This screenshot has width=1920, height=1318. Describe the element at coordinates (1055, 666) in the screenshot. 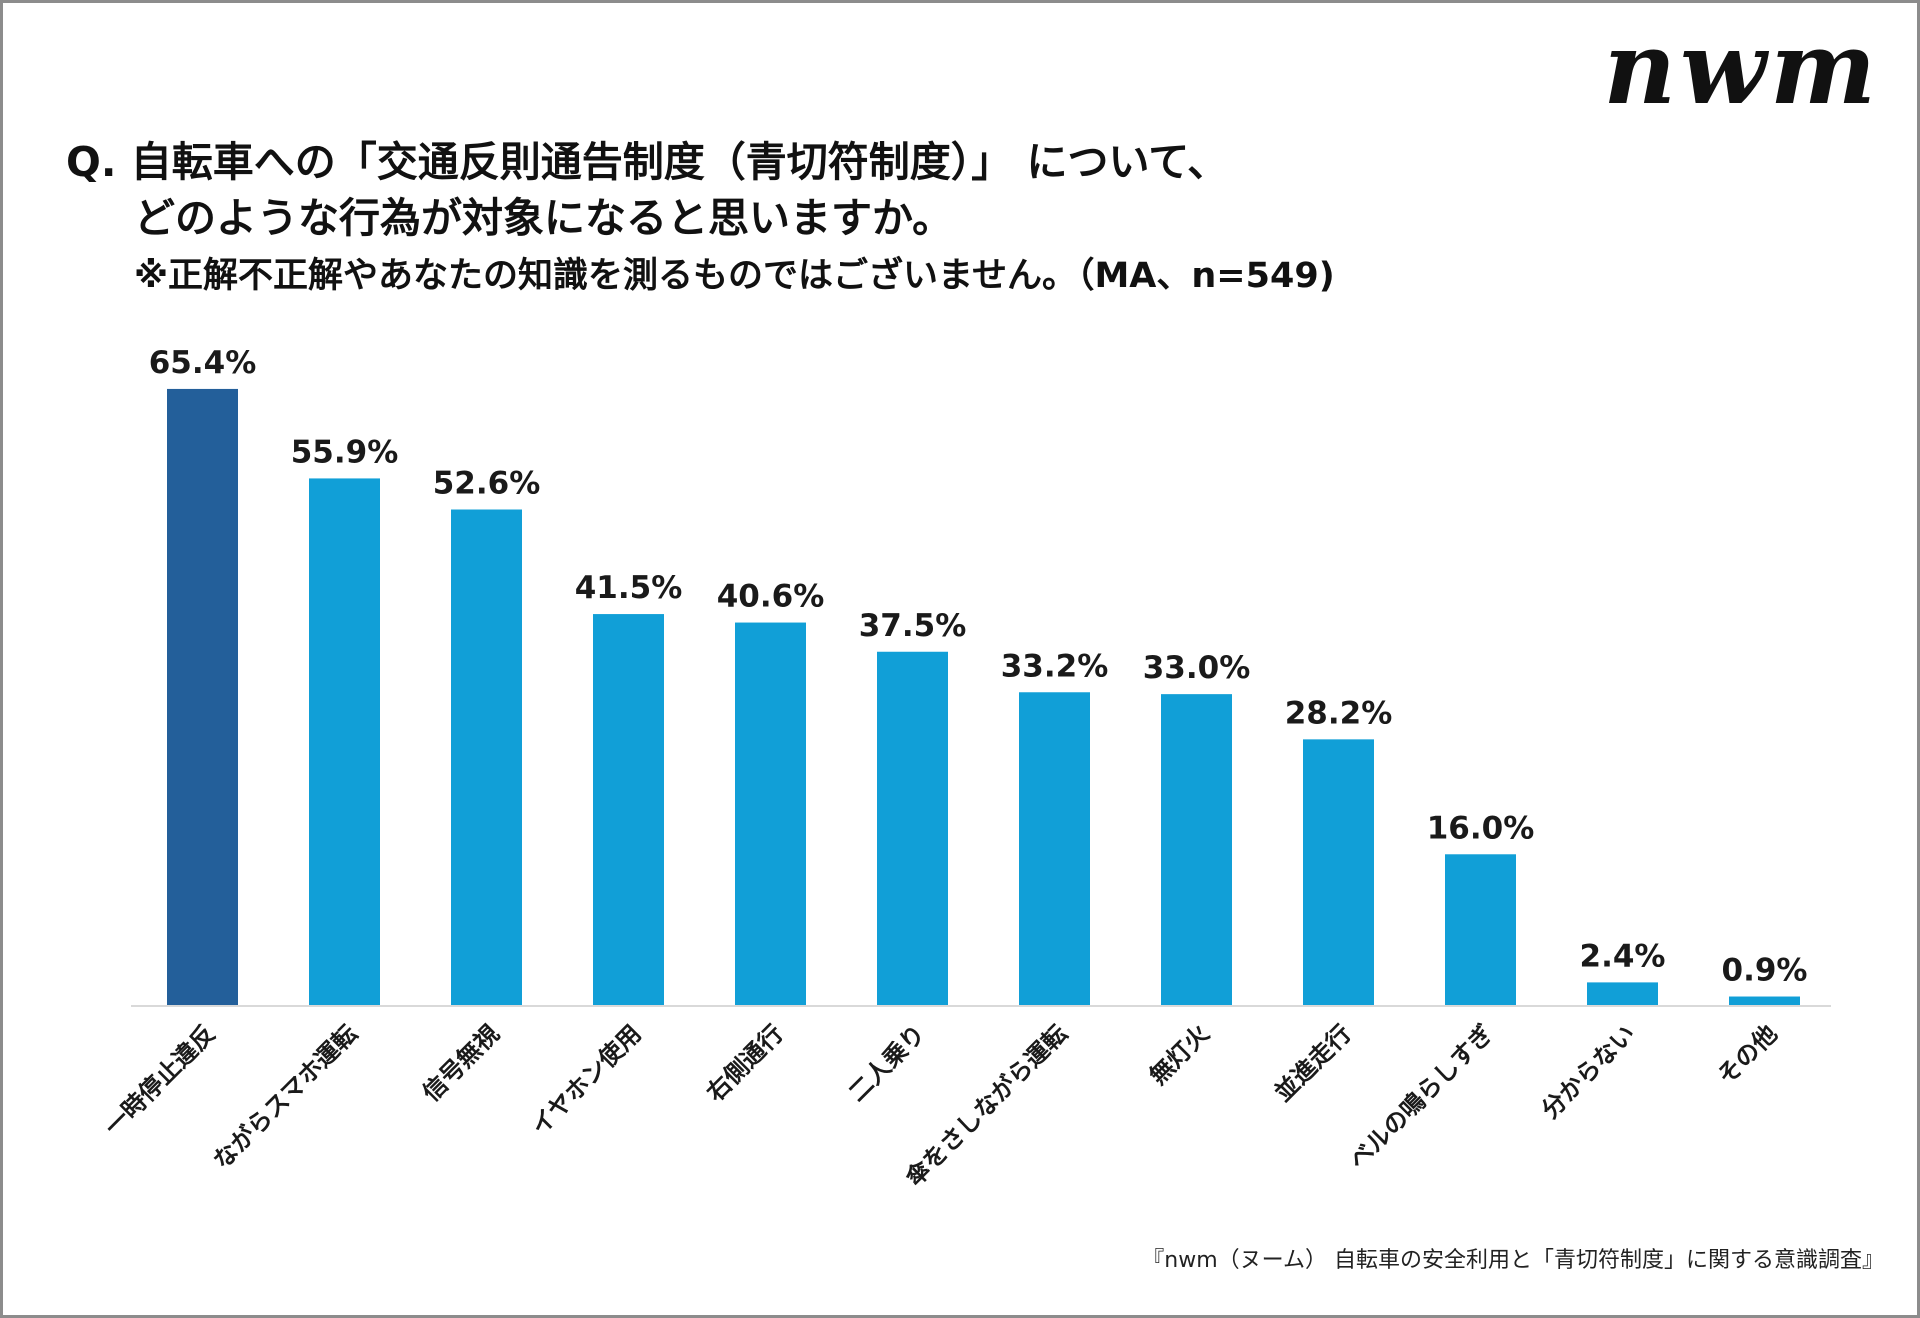

I see `value-label: 33.2%` at that location.